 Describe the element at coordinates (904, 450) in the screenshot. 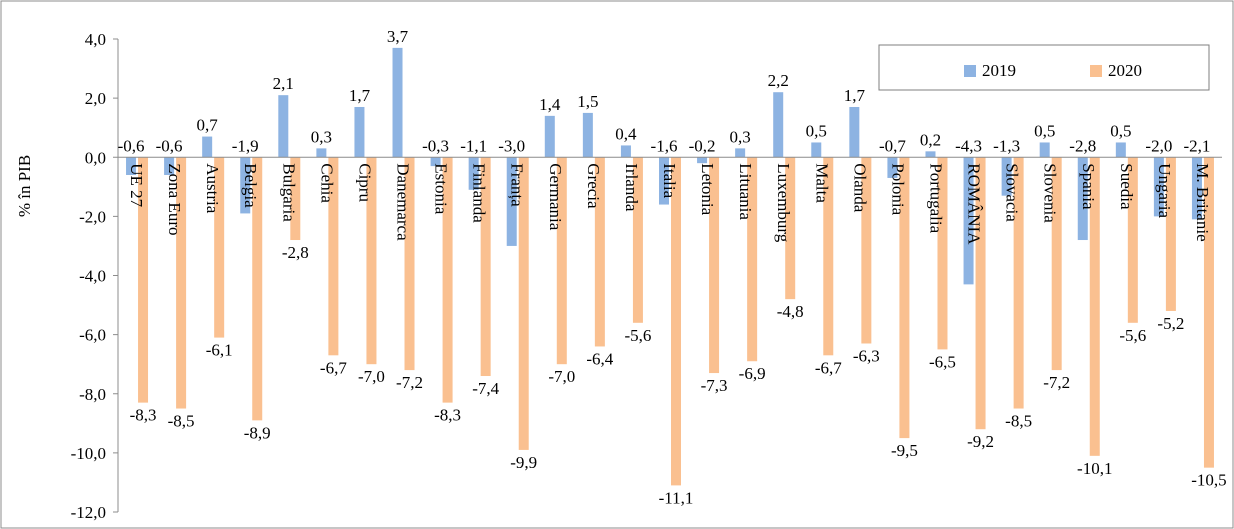

I see `data-label-2020: -9,5` at that location.